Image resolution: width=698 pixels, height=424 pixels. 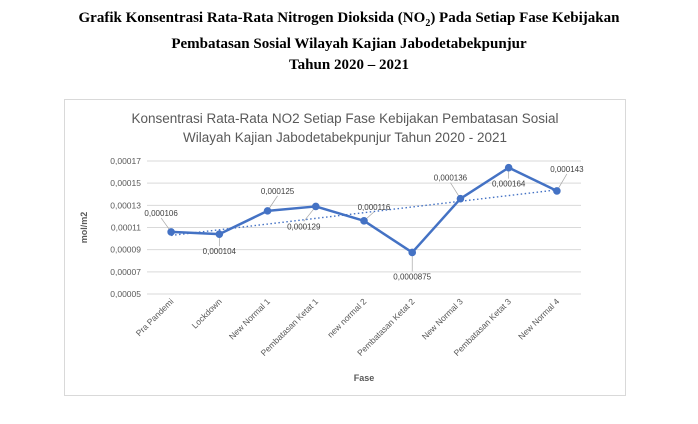 What do you see at coordinates (278, 191) in the screenshot?
I see `data-label: 0,000125` at bounding box center [278, 191].